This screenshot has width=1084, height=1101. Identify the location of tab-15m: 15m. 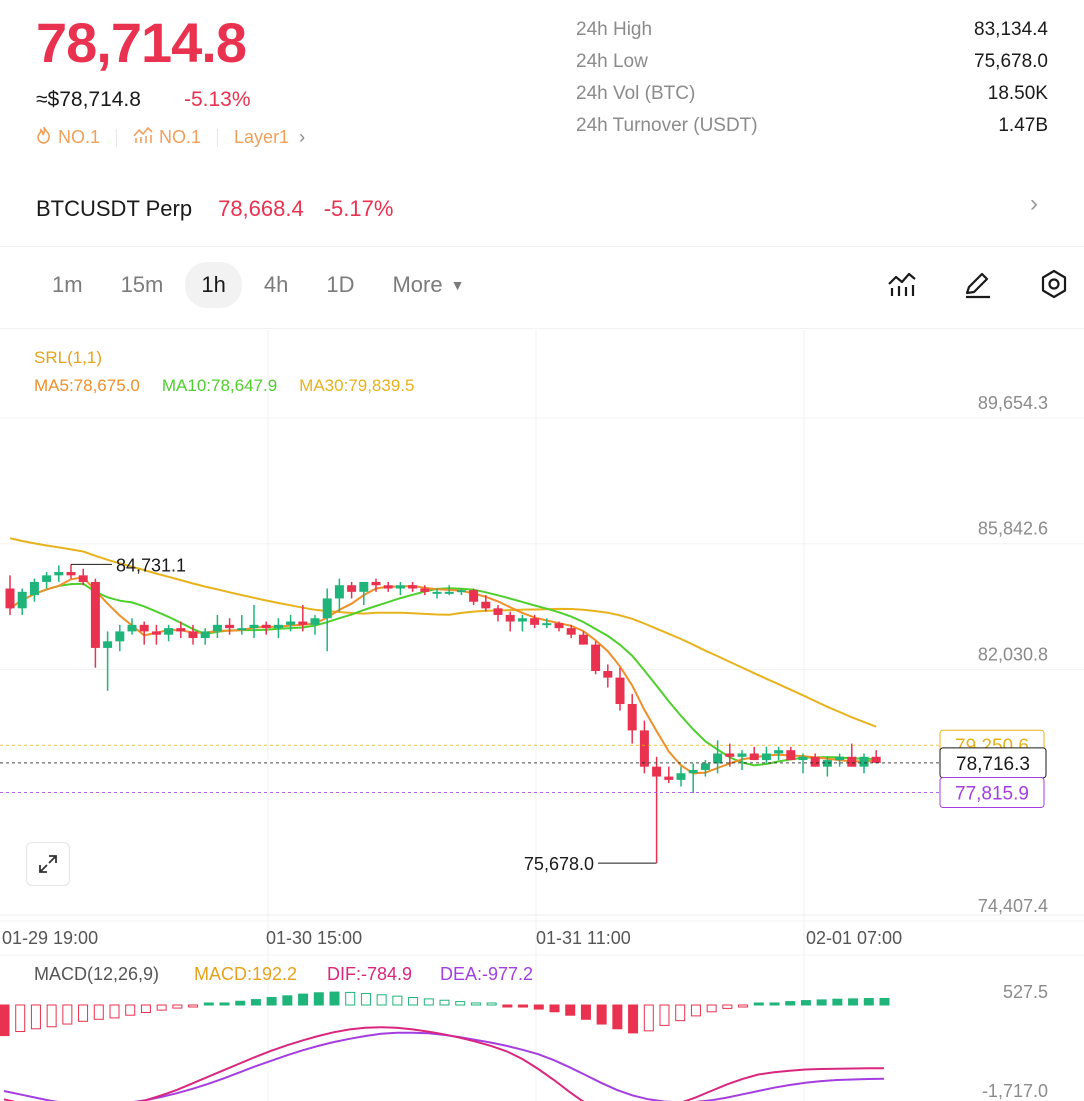
(142, 284).